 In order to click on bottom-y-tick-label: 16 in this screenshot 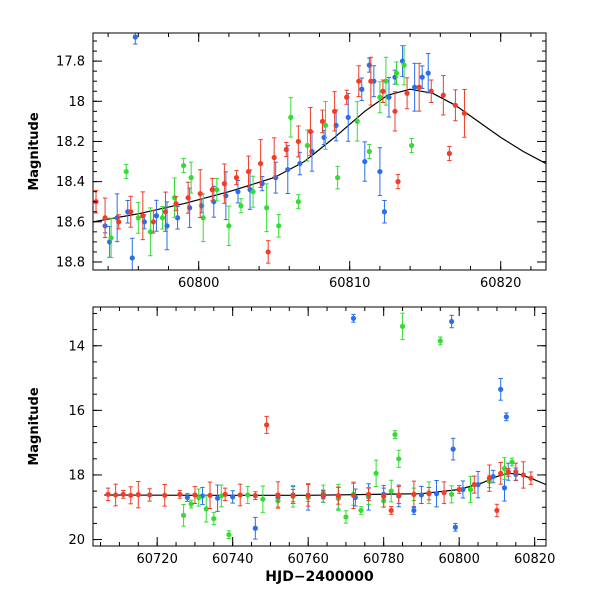, I will do `click(76, 411)`.